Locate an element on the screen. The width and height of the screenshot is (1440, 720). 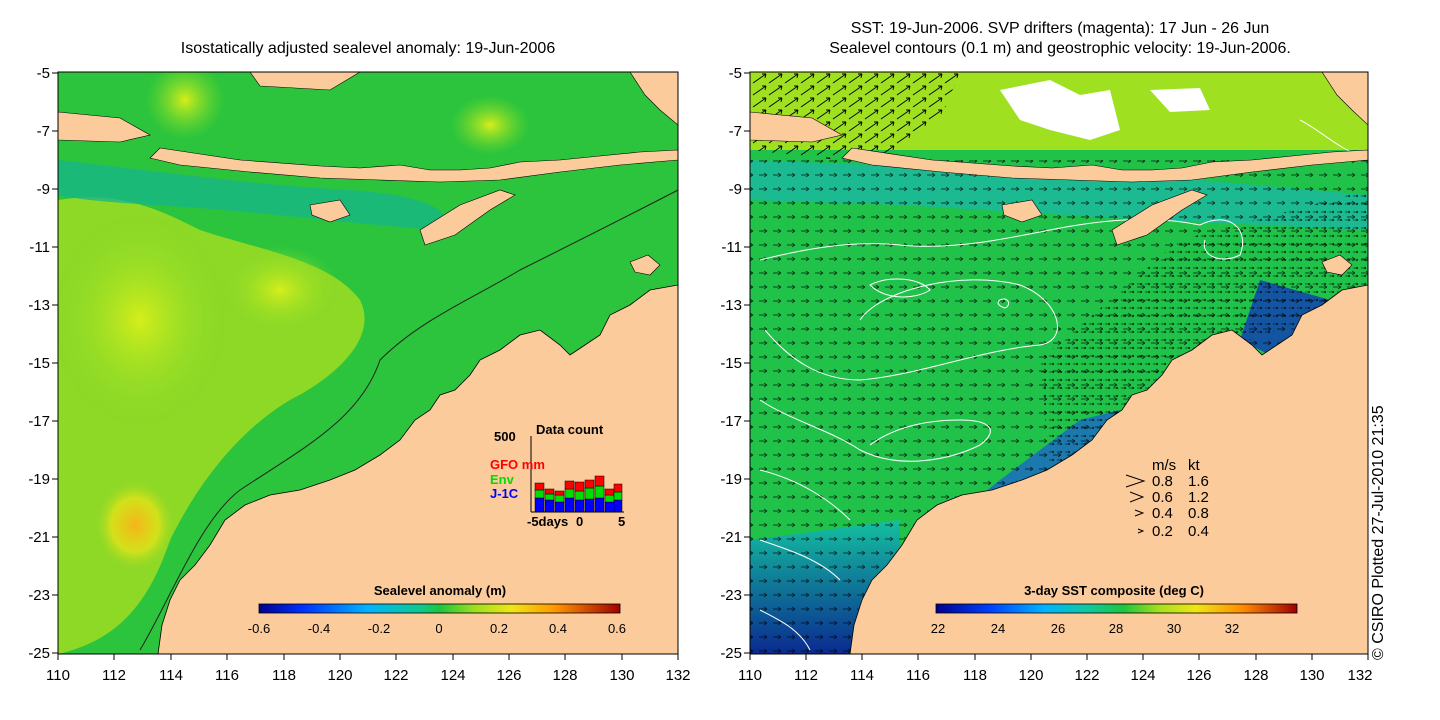
velocity-kt-value: 0.8 is located at coordinates (1198, 513).